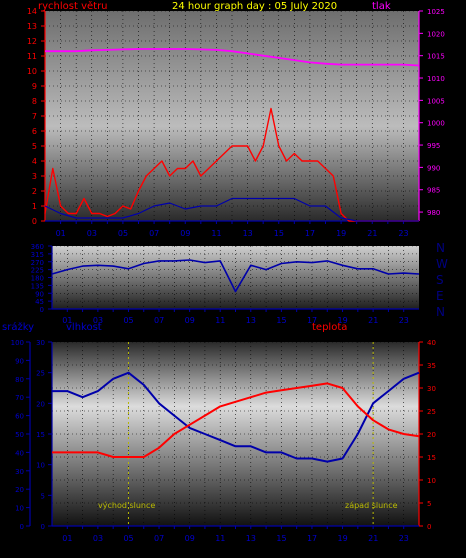 The width and height of the screenshot is (466, 558). Describe the element at coordinates (32, 56) in the screenshot. I see `wind-y-tick-label: 11` at that location.